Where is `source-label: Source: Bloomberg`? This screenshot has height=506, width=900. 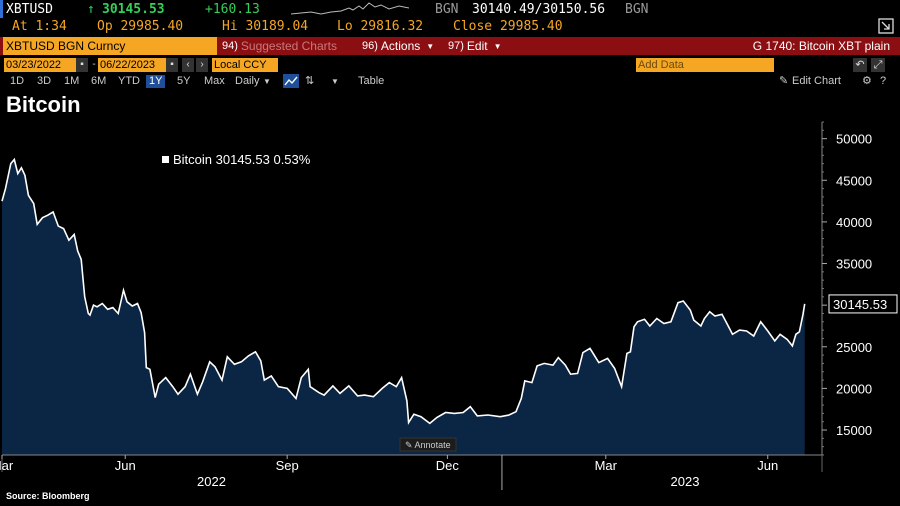 source-label: Source: Bloomberg is located at coordinates (48, 496).